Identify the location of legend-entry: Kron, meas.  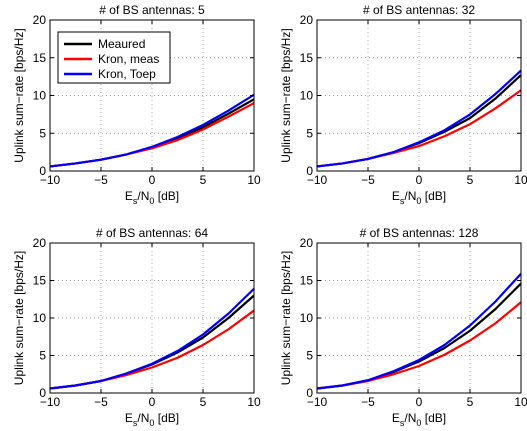
(128, 59).